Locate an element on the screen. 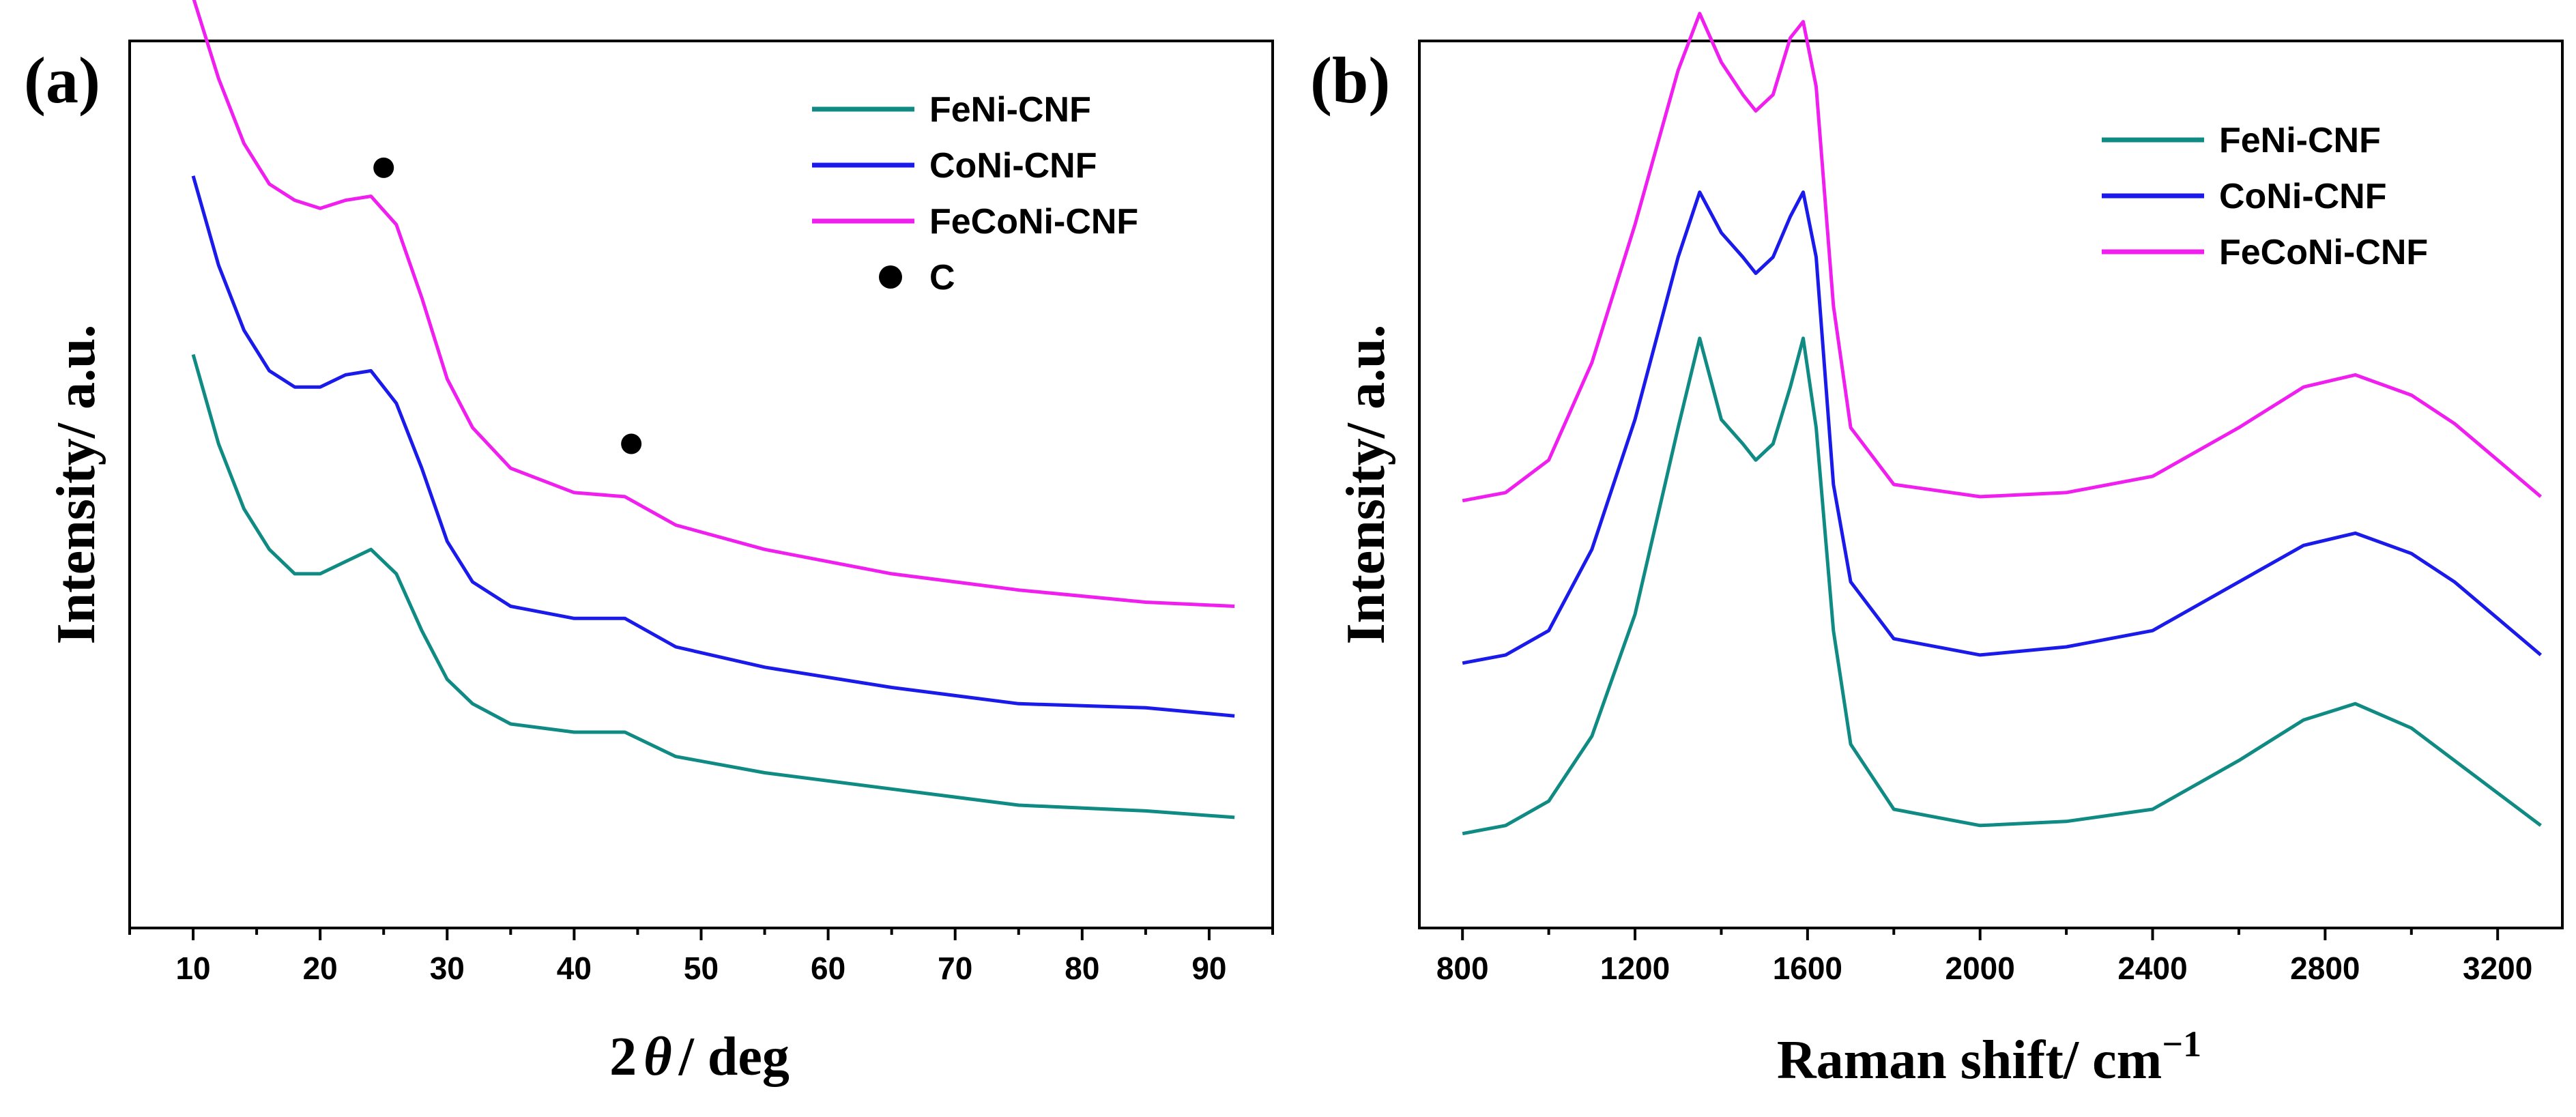 The image size is (2576, 1117). a-x-tick-label-50: 50 is located at coordinates (701, 968).